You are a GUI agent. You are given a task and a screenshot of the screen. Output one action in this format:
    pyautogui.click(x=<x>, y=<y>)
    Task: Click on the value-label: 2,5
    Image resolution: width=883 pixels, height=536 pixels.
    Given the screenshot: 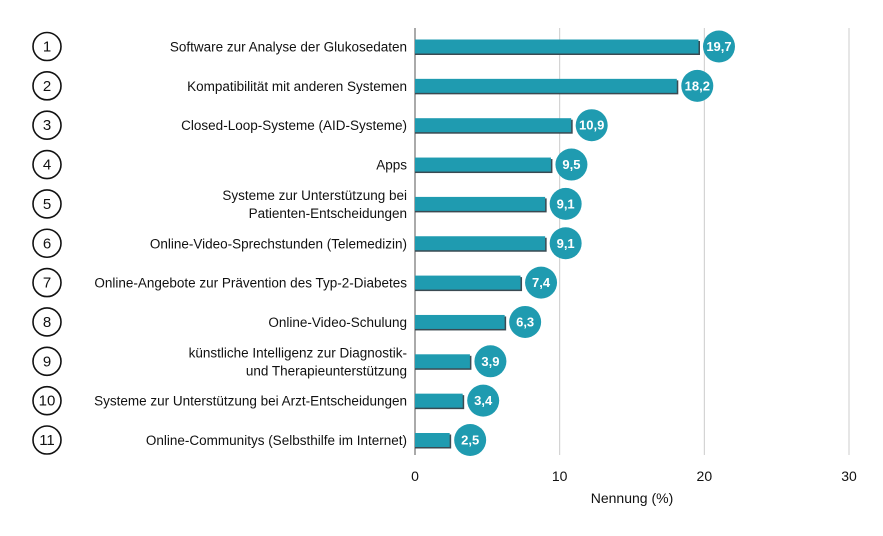 What is the action you would take?
    pyautogui.click(x=470, y=440)
    